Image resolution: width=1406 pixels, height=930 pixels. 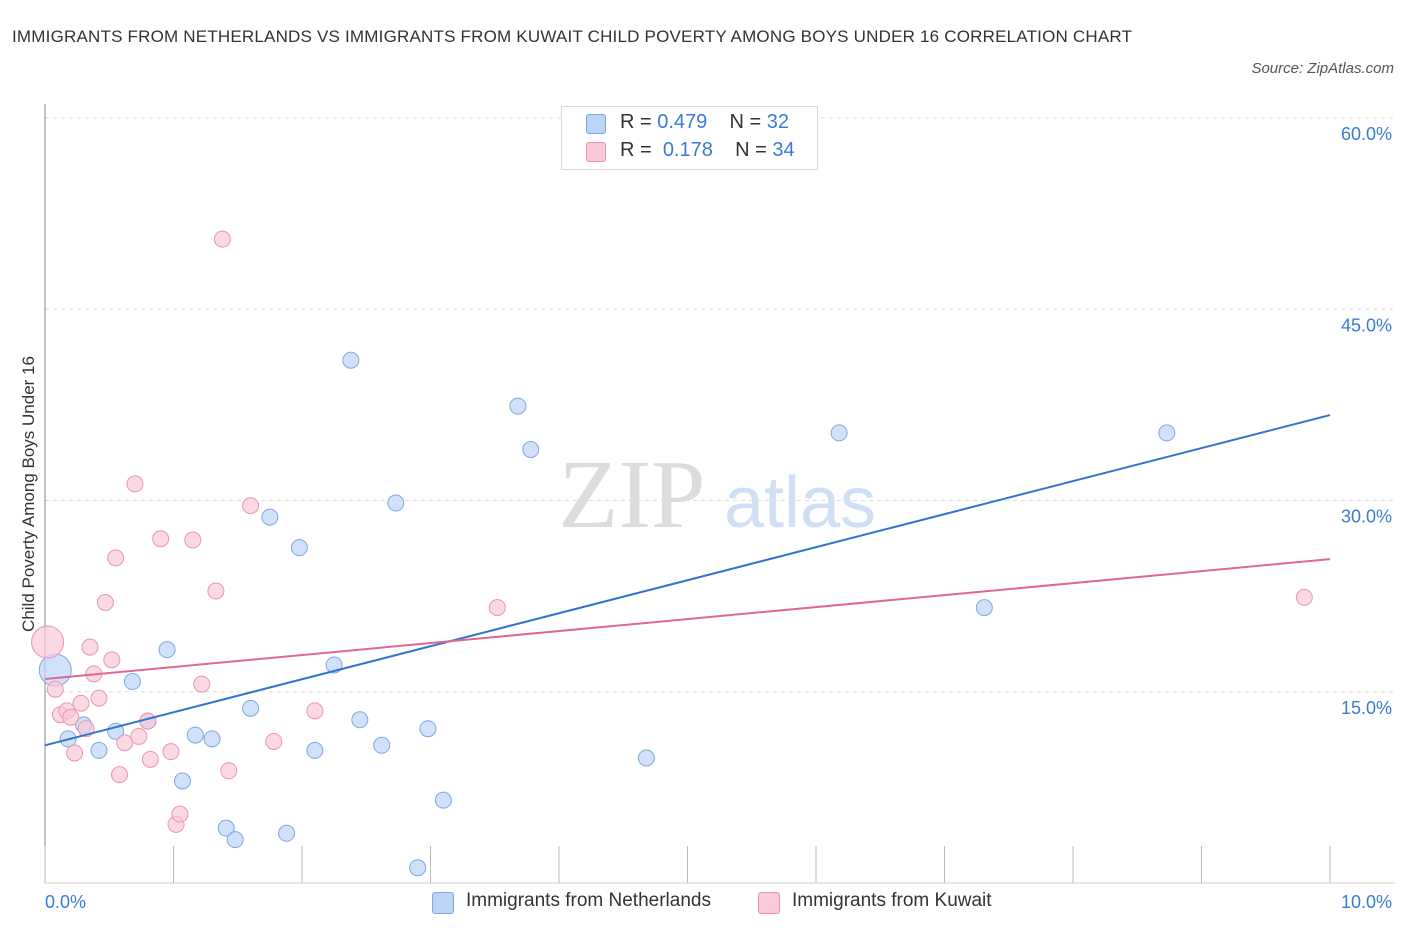 What do you see at coordinates (682, 122) in the screenshot?
I see `r-value: 0.479` at bounding box center [682, 122].